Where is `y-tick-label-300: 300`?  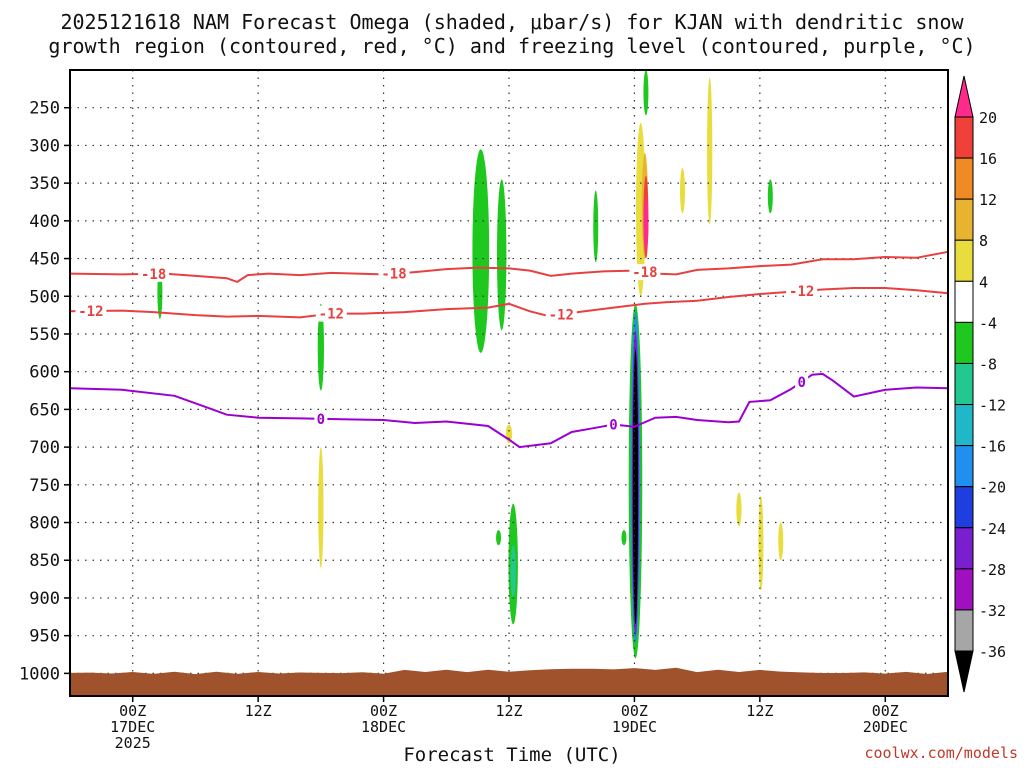
y-tick-label-300: 300 is located at coordinates (44, 146).